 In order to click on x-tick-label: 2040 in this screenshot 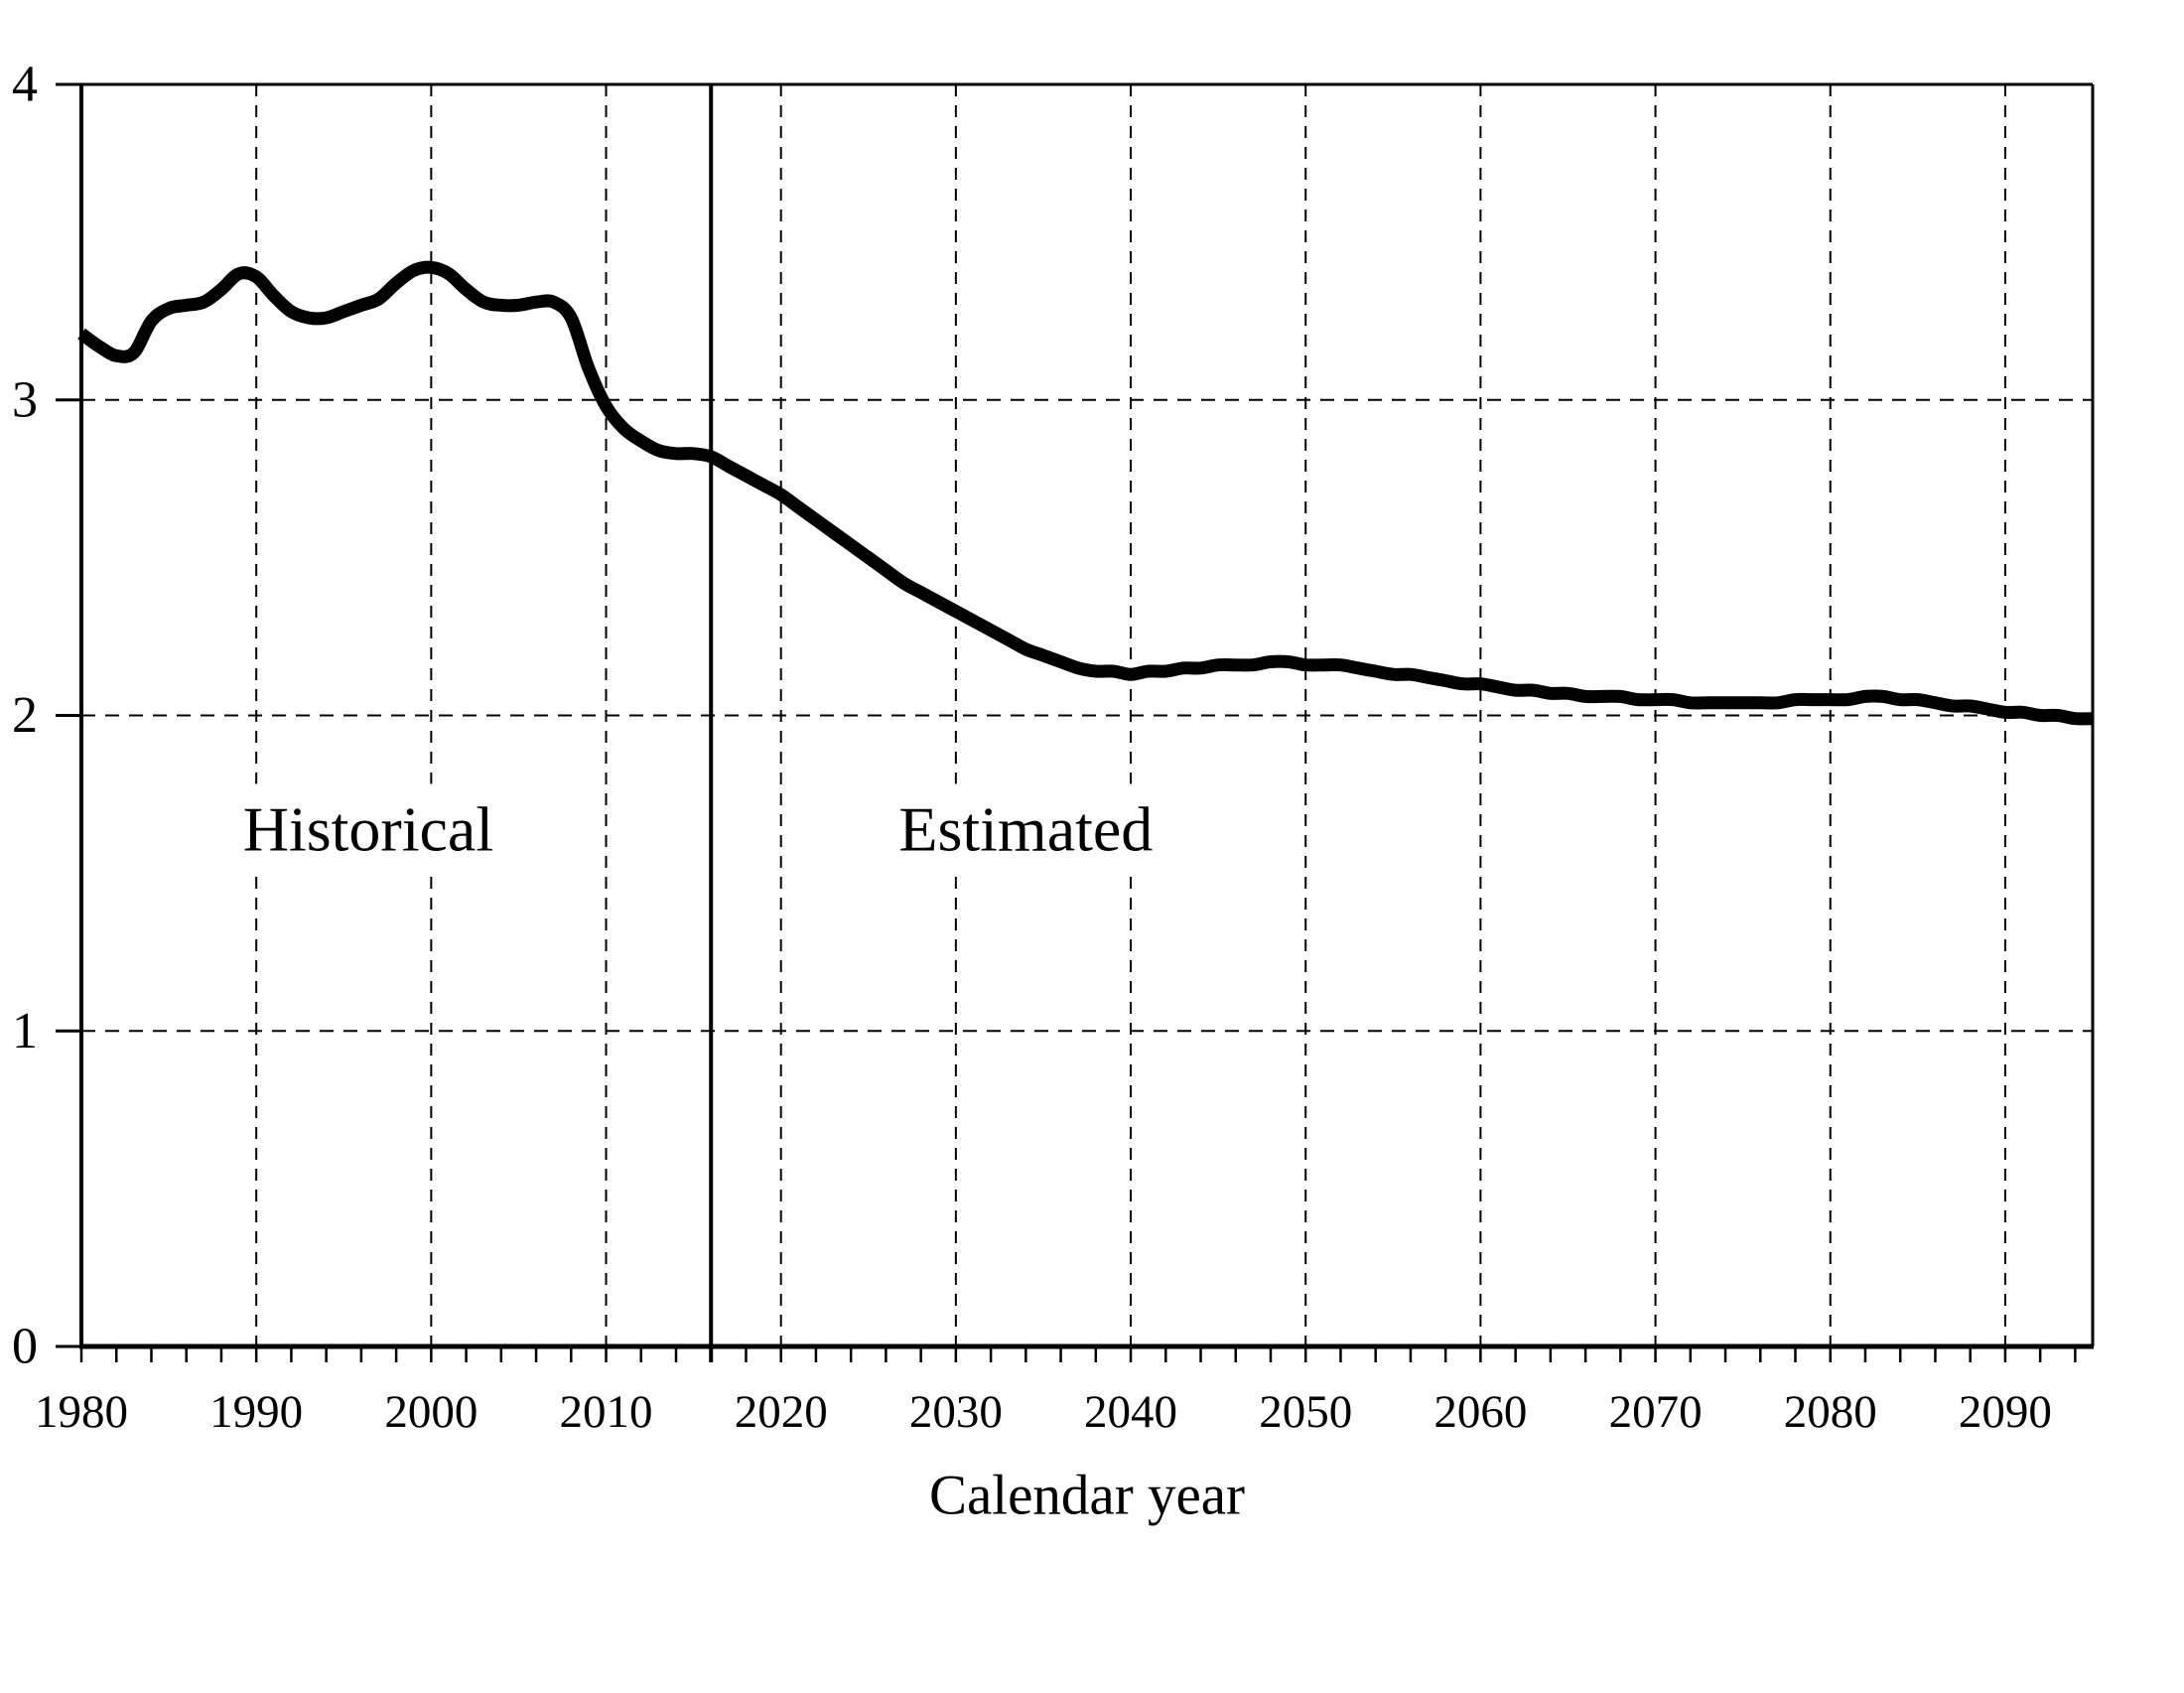, I will do `click(1130, 1412)`.